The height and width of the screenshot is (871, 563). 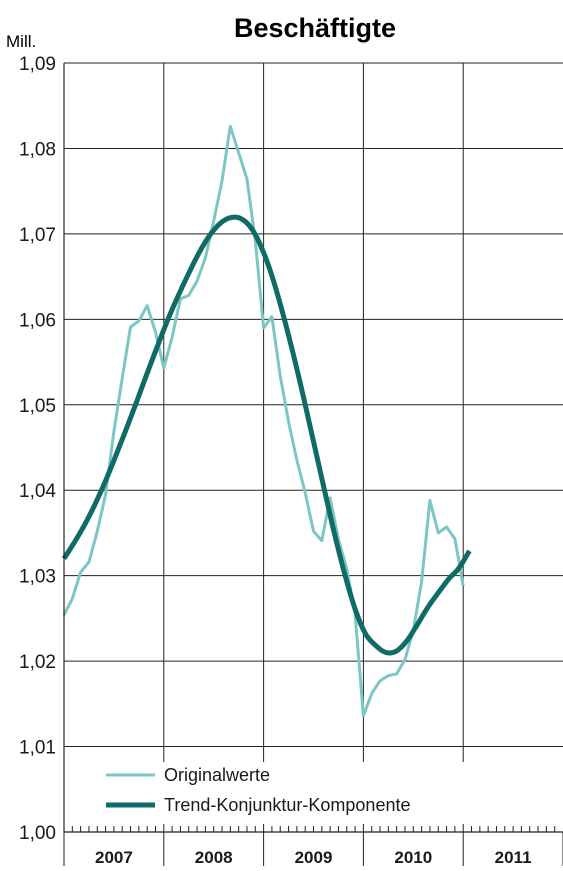 I want to click on x-year-label: 2010, so click(x=413, y=857).